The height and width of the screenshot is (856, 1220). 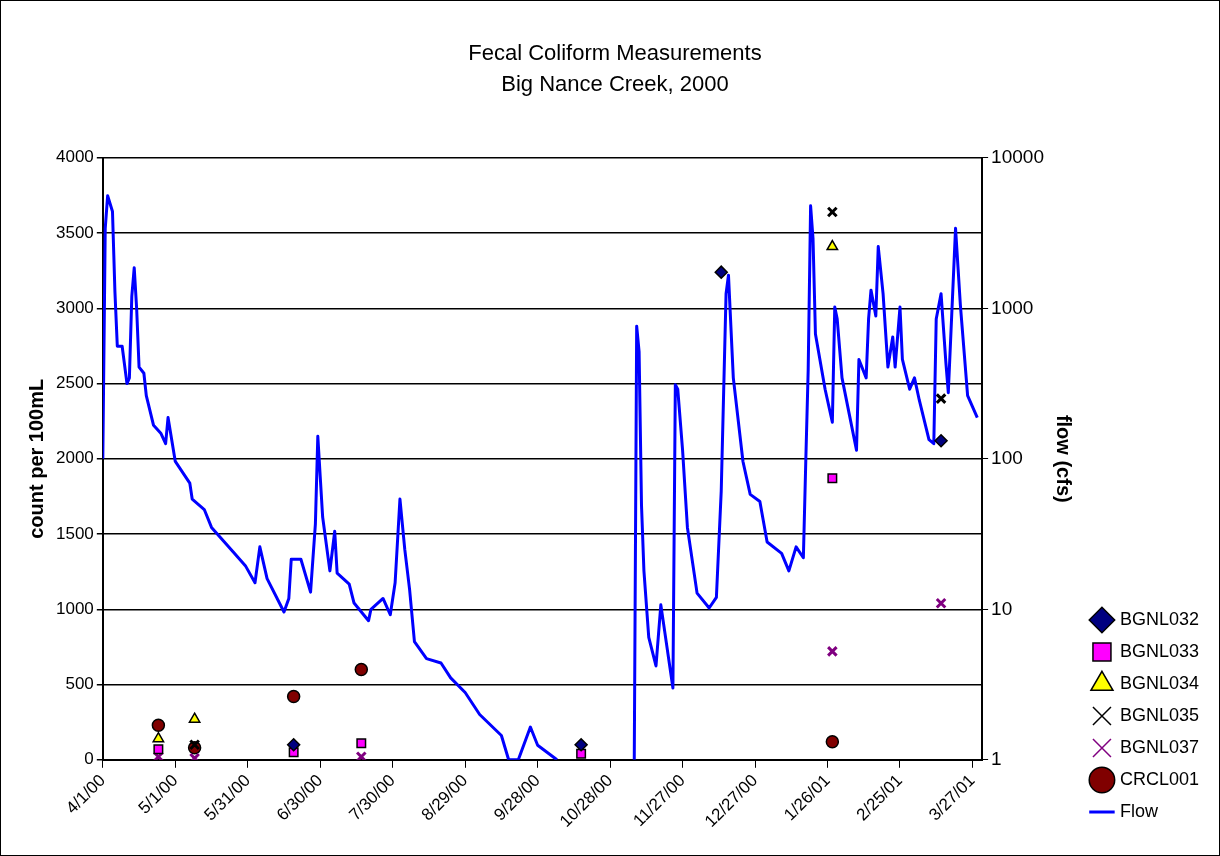 What do you see at coordinates (74, 458) in the screenshot?
I see `y-tick-label: 2000` at bounding box center [74, 458].